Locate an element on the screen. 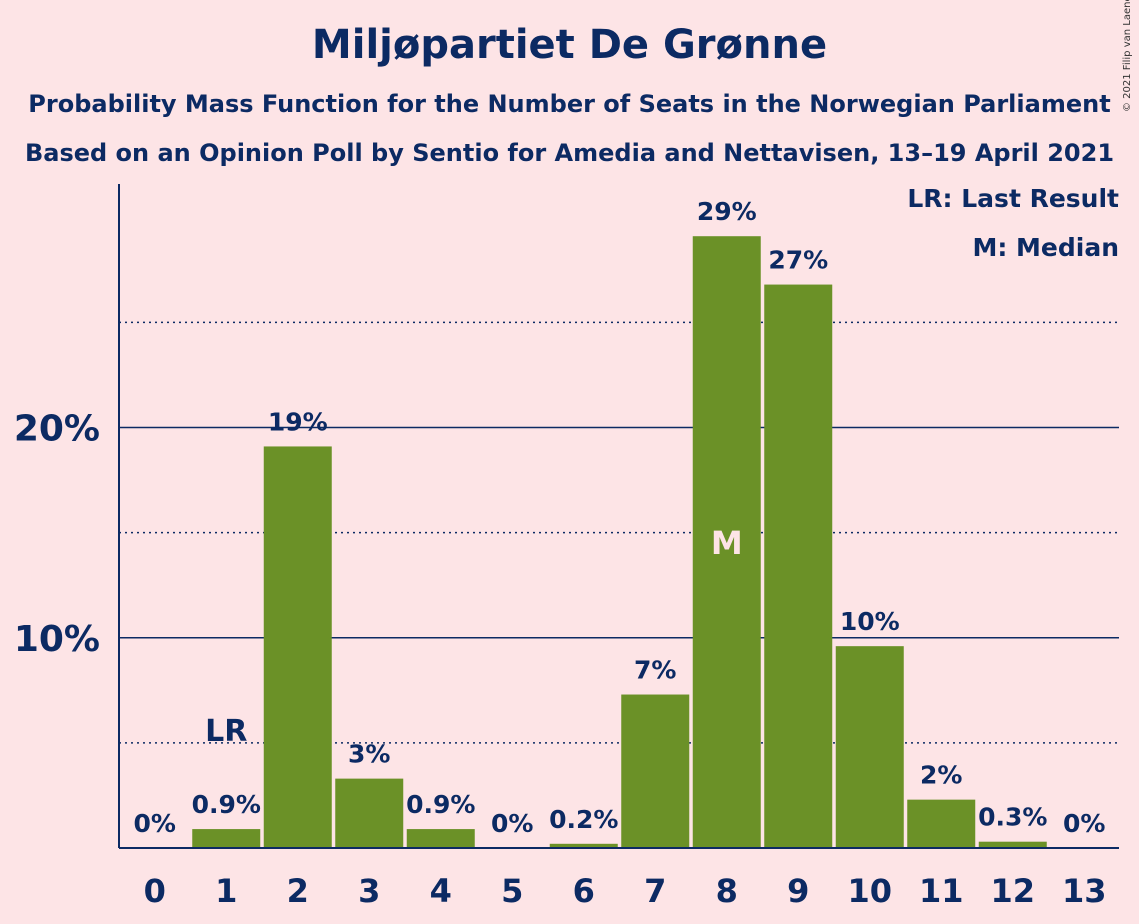 The width and height of the screenshot is (1139, 924). bar-value-label: 3% is located at coordinates (369, 754).